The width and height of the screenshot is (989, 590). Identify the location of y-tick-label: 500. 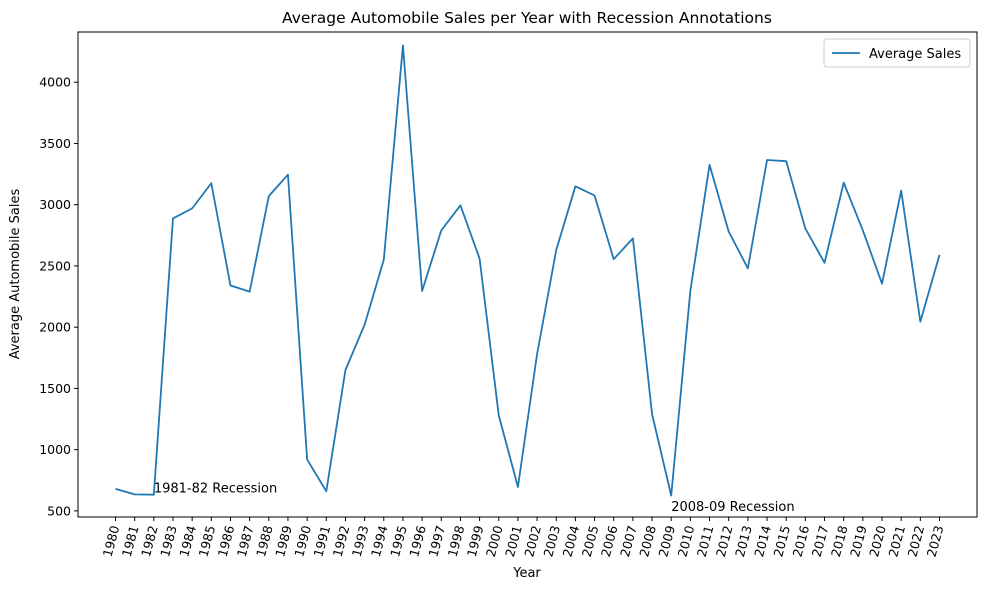
(59, 510).